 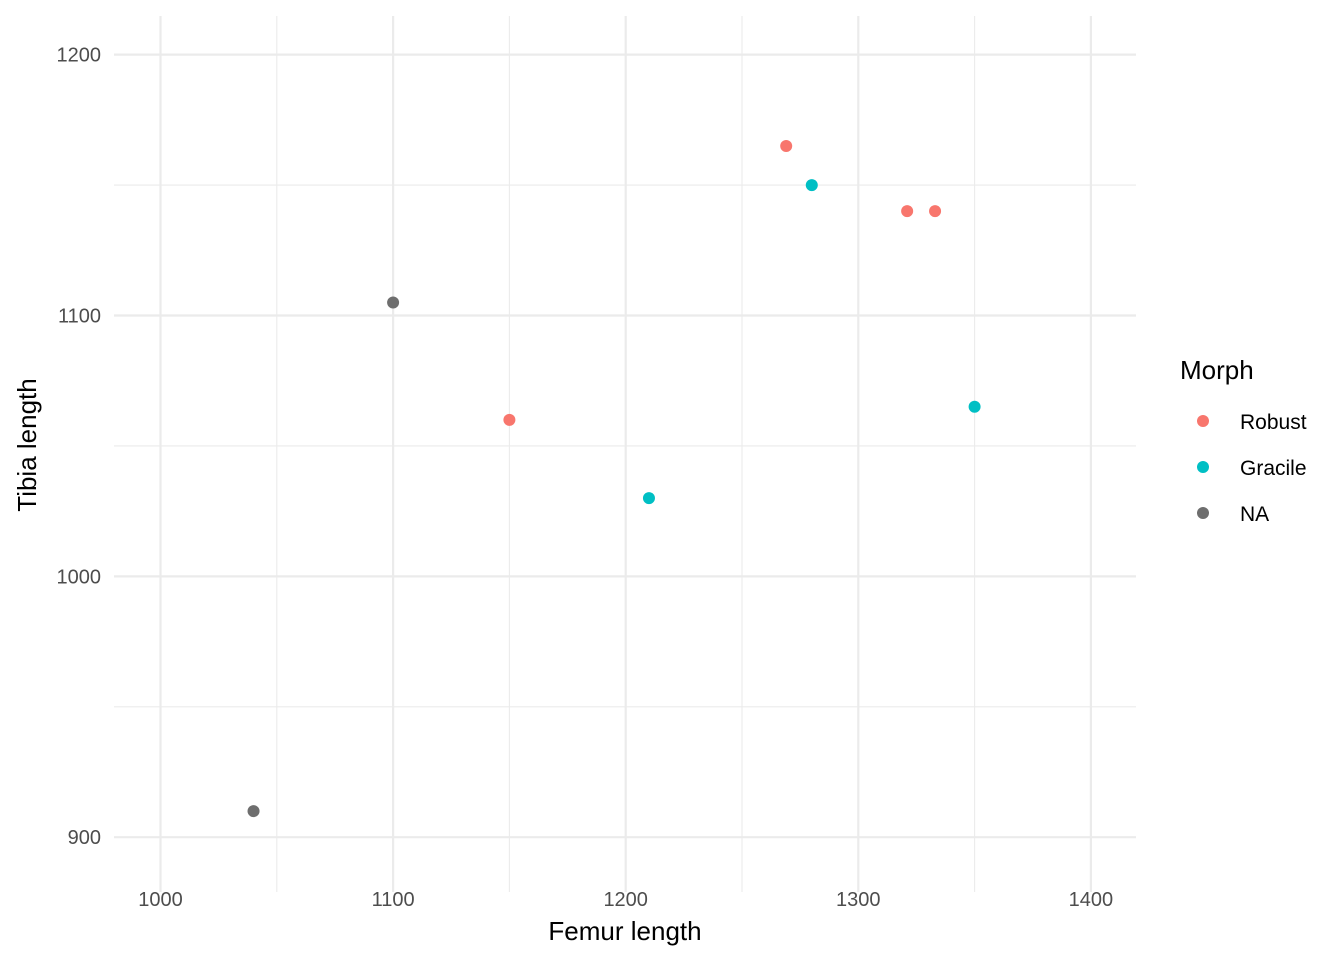 I want to click on legend-key-gracile, so click(x=1203, y=467).